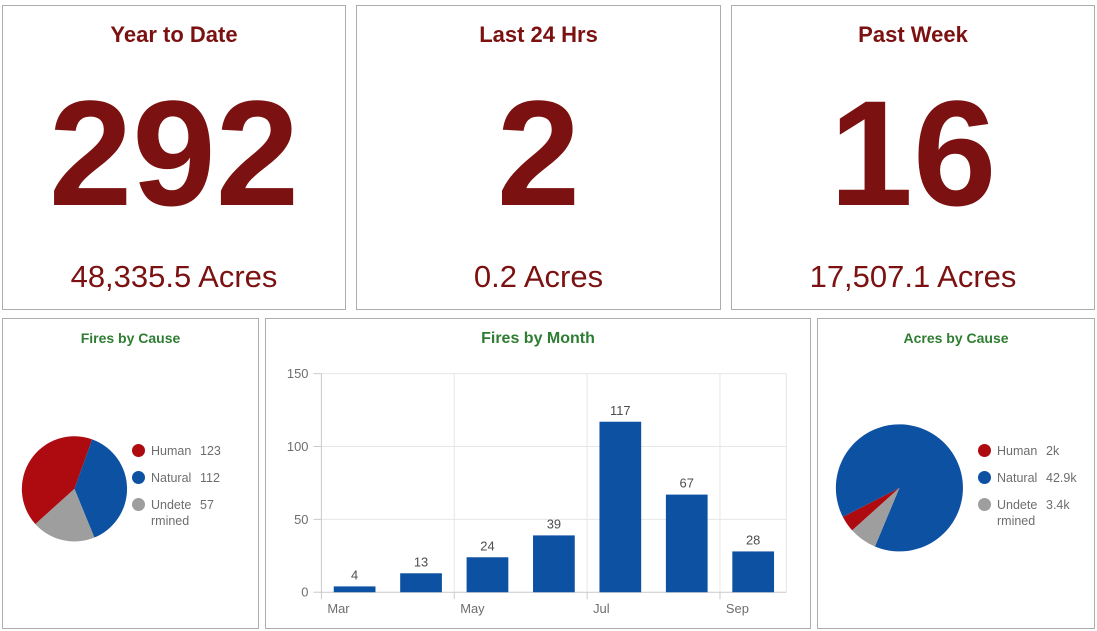  I want to click on chart-legend: Human 2k Natural 42.9k Undetermined 3.4k, so click(1027, 486).